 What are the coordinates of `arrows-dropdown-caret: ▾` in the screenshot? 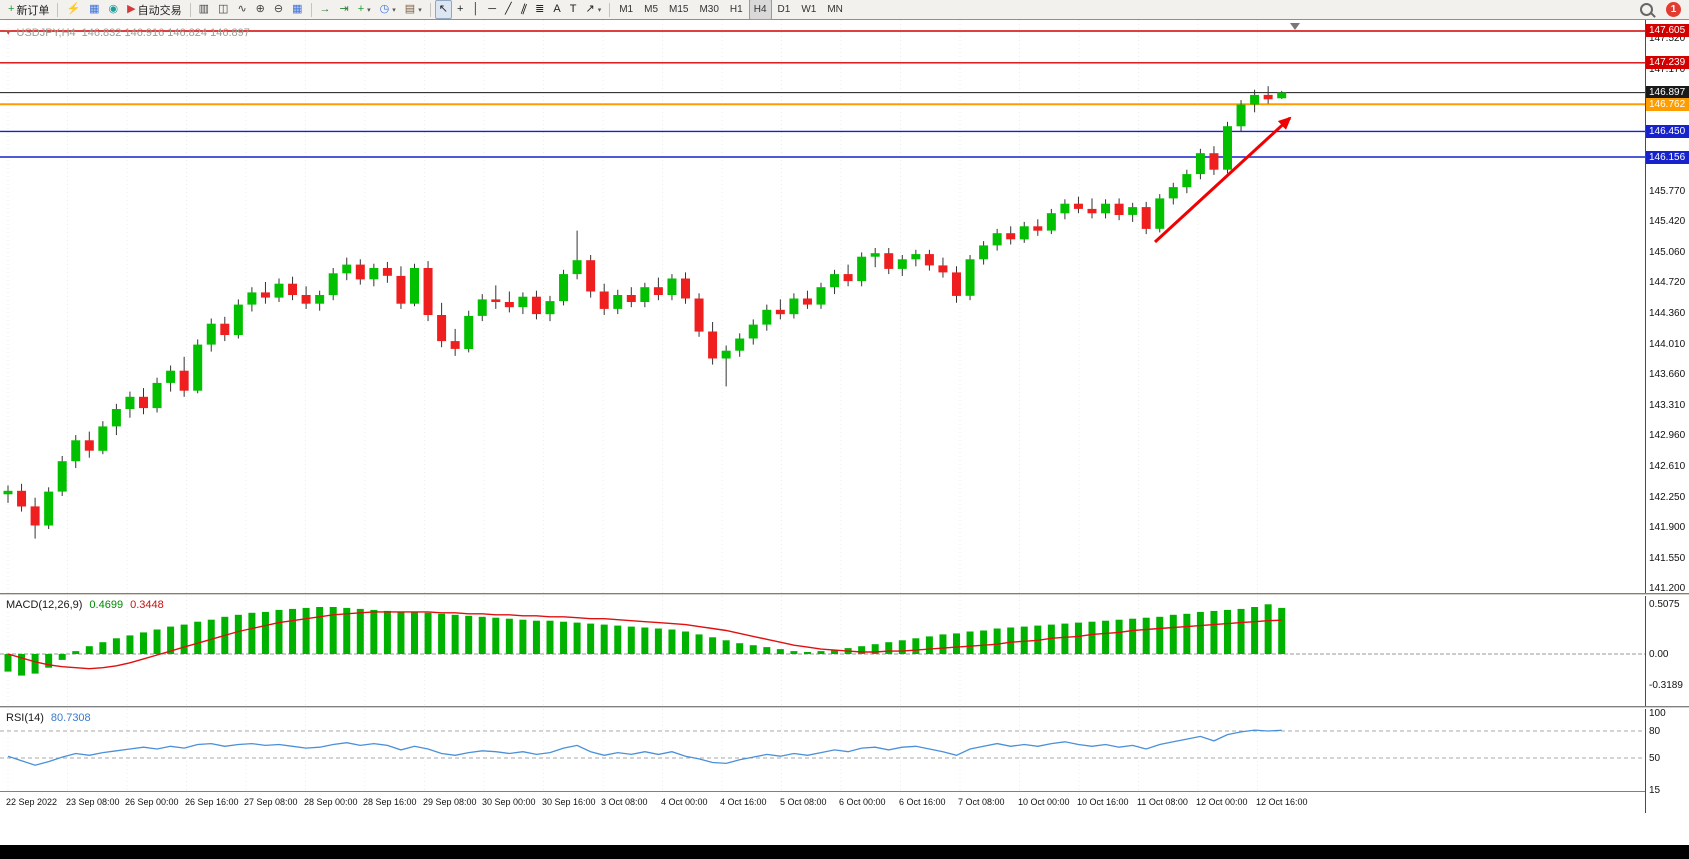 It's located at (599, 10).